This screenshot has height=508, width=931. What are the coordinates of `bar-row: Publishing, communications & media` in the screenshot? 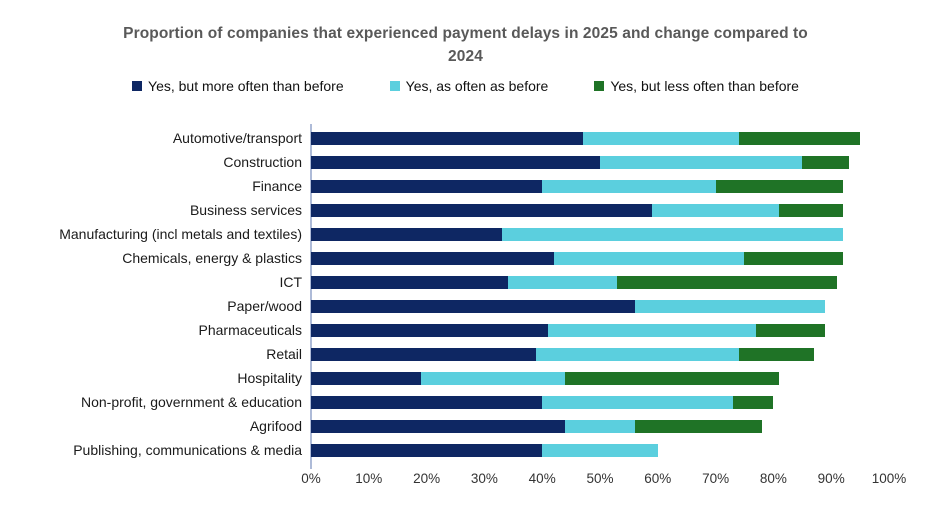 It's located at (465, 450).